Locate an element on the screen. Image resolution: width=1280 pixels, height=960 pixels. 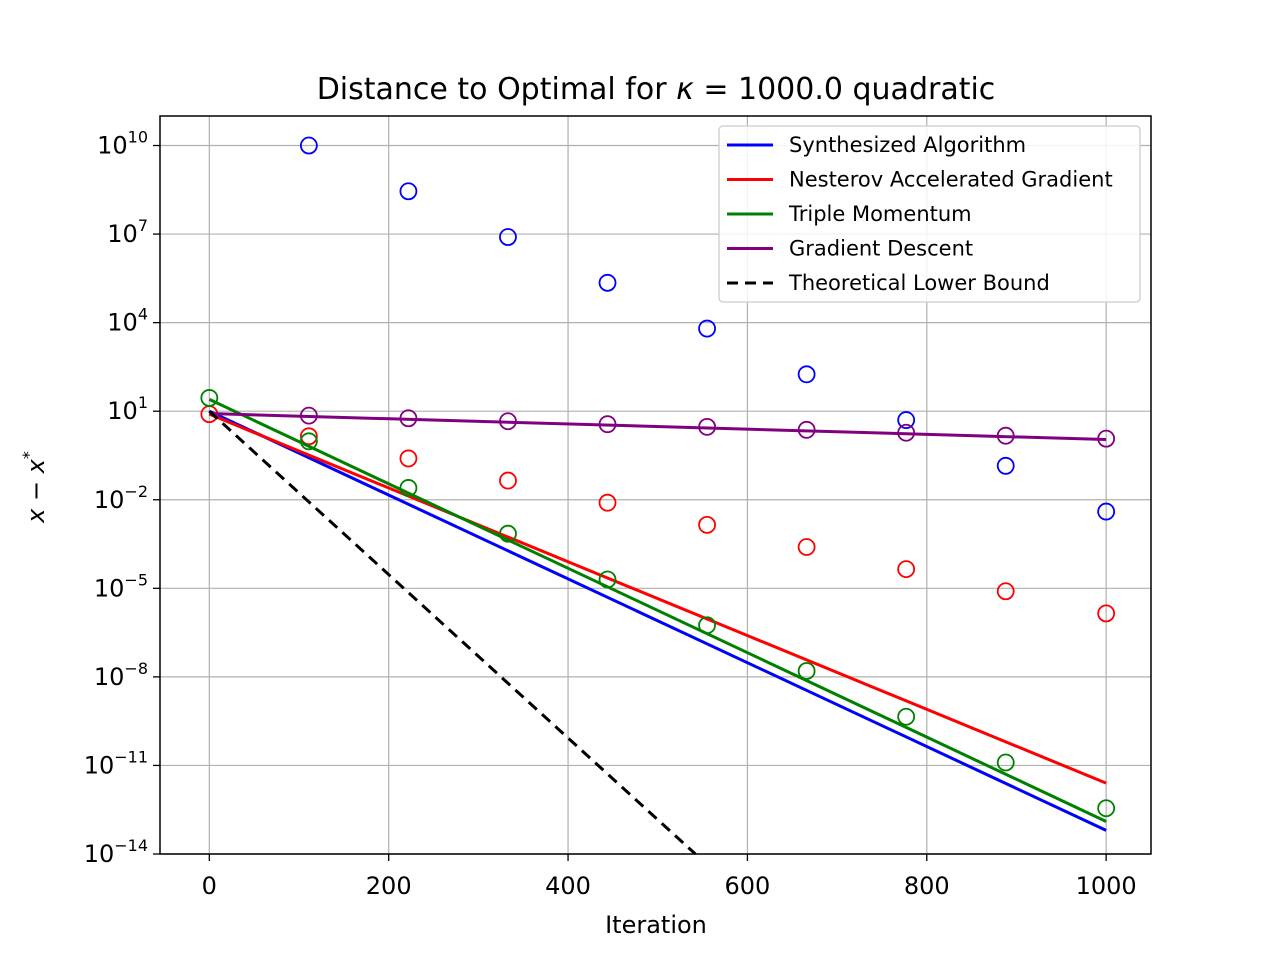
x-tick-label: 0 is located at coordinates (209, 886).